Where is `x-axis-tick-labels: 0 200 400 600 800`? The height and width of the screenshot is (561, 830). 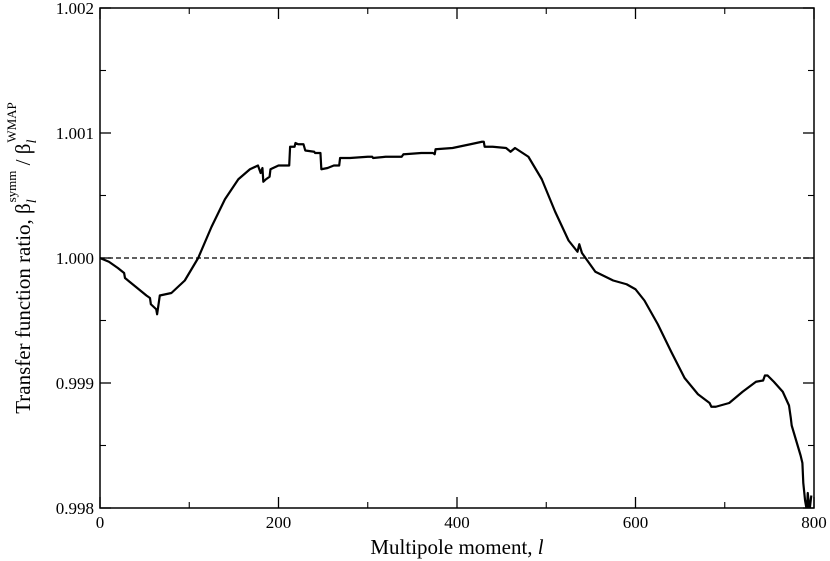
x-axis-tick-labels: 0 200 400 600 800 is located at coordinates (461, 522).